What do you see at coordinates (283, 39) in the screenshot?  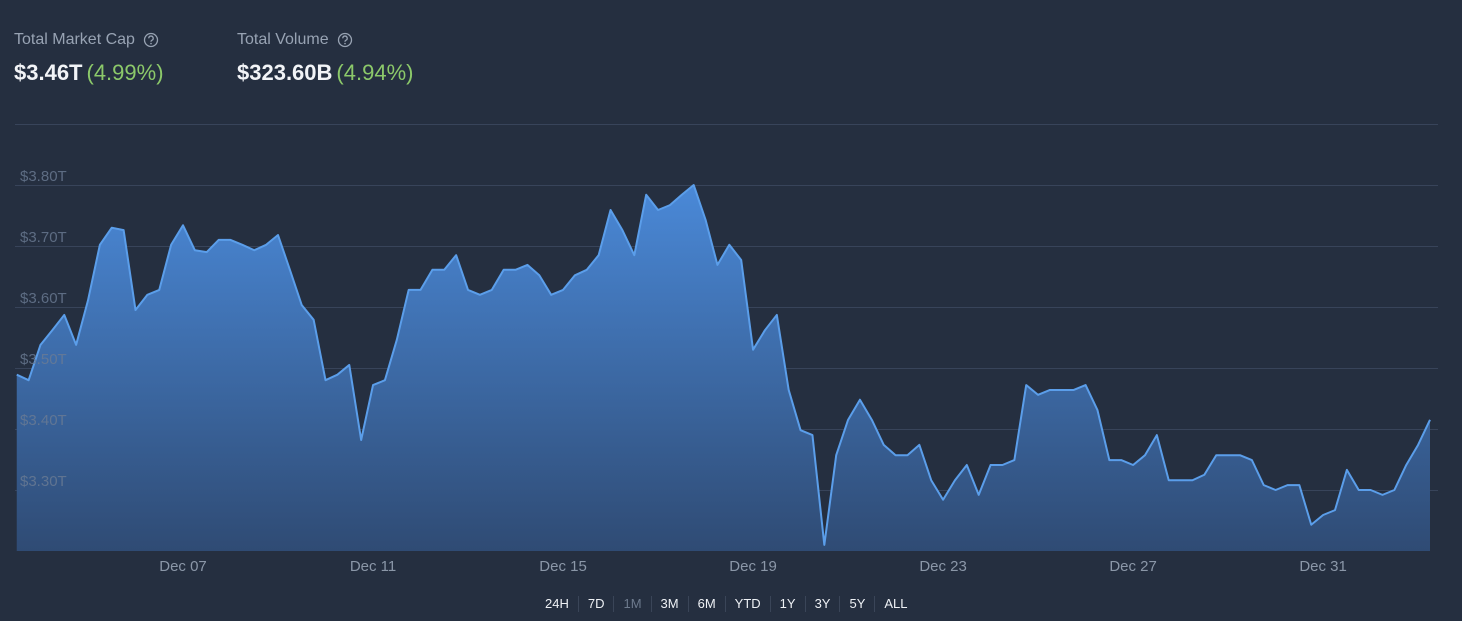 I see `stat-label: Total Volume` at bounding box center [283, 39].